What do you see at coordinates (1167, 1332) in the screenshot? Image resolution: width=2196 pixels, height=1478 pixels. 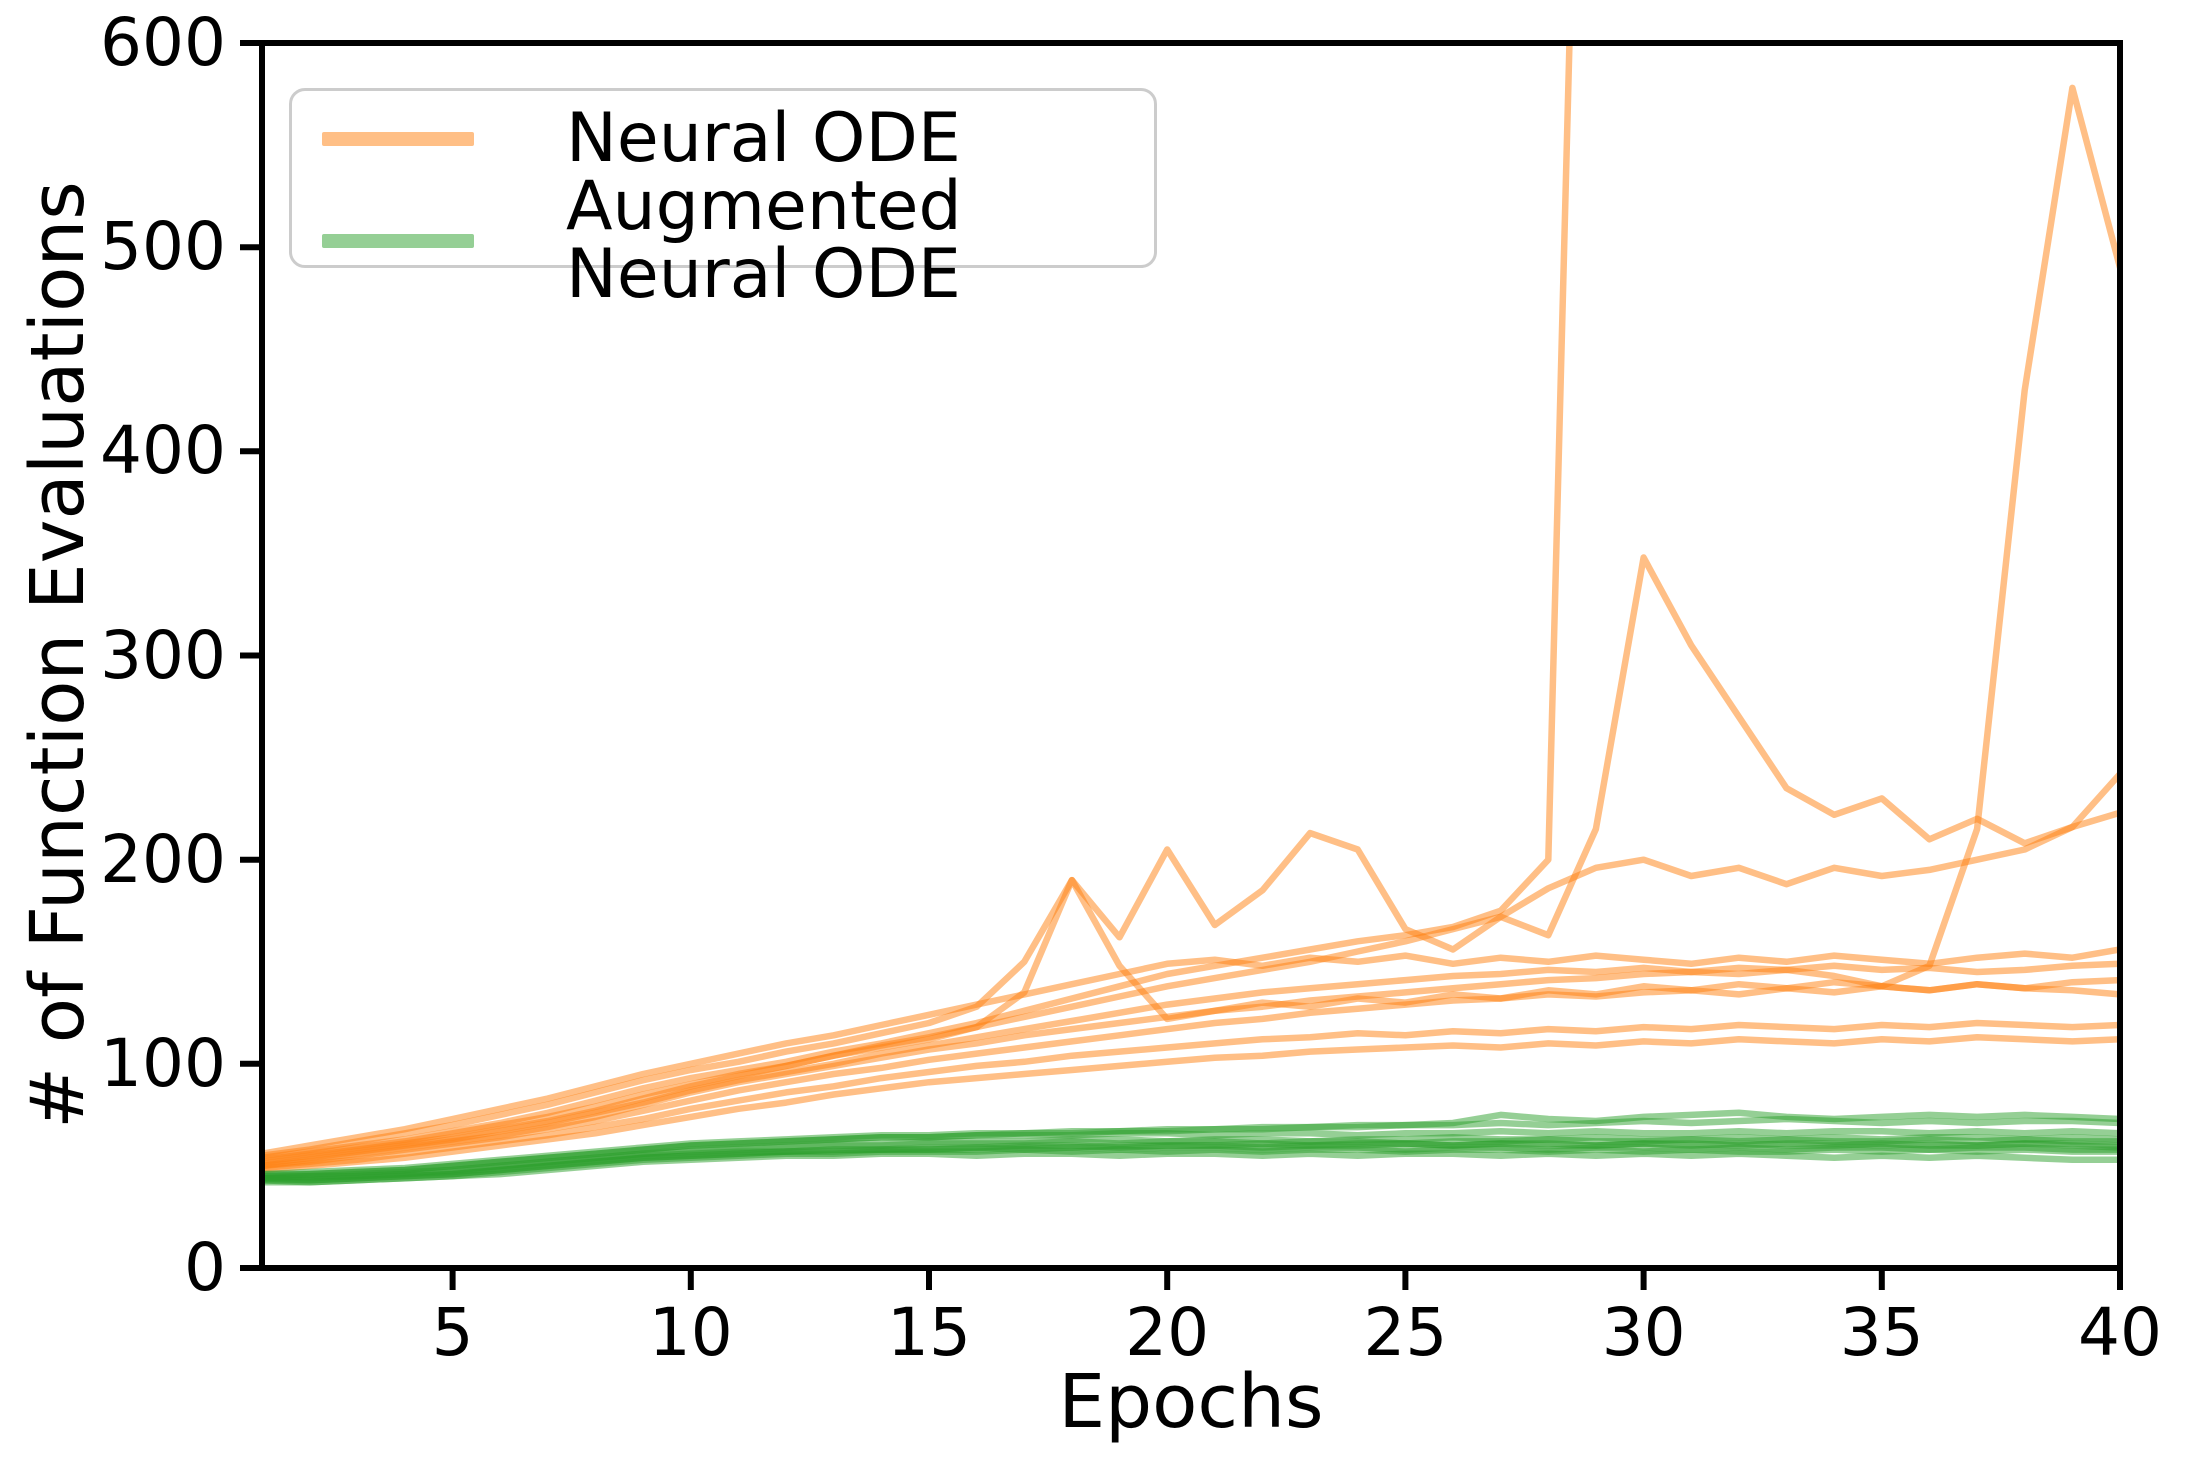 I see `x-tick-label: 20` at bounding box center [1167, 1332].